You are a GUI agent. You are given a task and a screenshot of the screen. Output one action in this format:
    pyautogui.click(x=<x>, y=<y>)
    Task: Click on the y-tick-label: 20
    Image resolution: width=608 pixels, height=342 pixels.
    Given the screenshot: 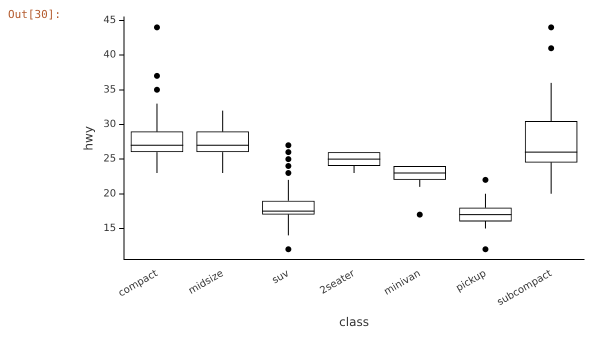 What is the action you would take?
    pyautogui.click(x=109, y=194)
    